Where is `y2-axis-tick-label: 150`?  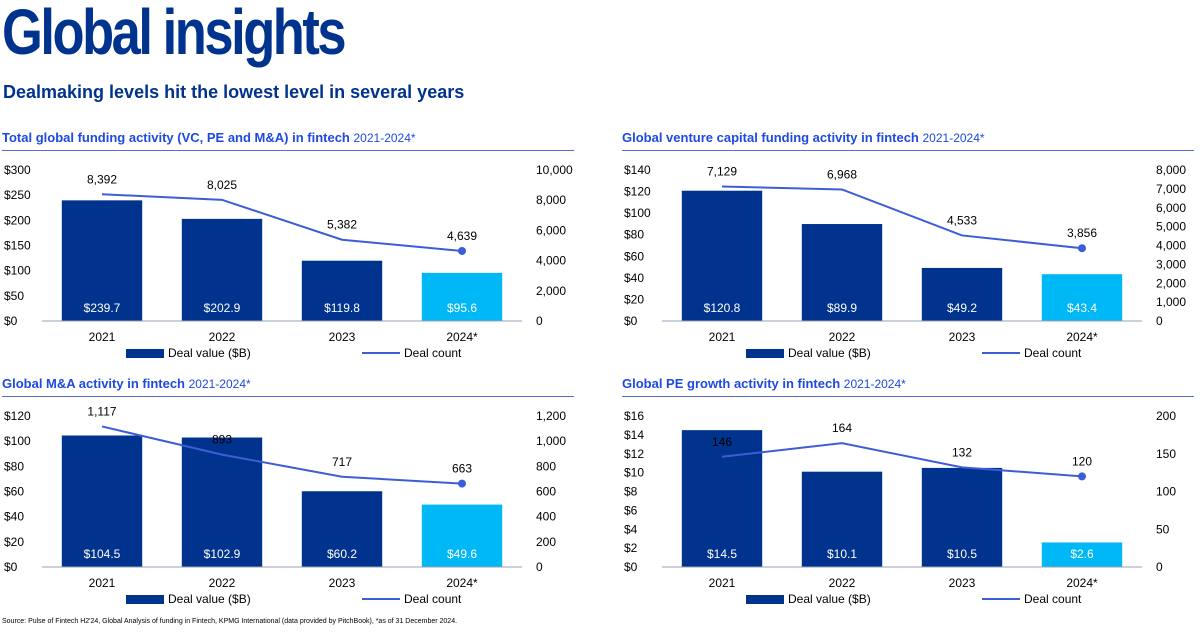
y2-axis-tick-label: 150 is located at coordinates (1166, 454).